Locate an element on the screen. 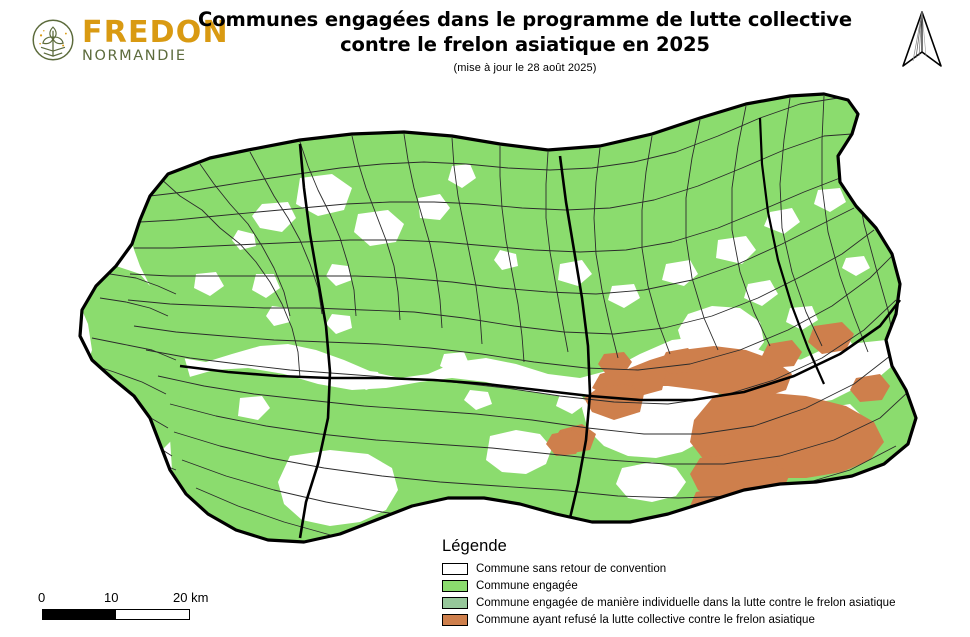 The image size is (970, 637). fredon-logo: FREDON NORMANDIE is located at coordinates (129, 40).